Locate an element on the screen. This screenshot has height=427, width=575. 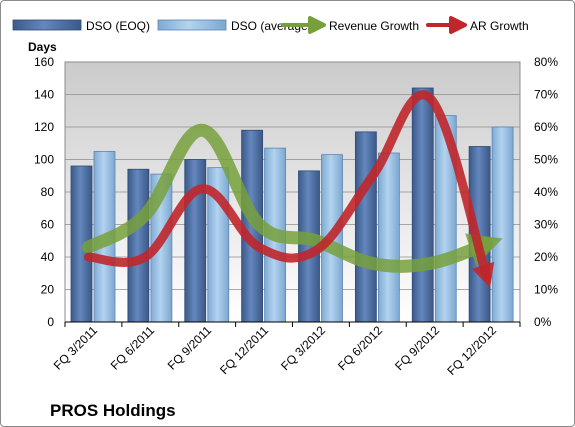
y2-tick-label: 40% is located at coordinates (546, 192).